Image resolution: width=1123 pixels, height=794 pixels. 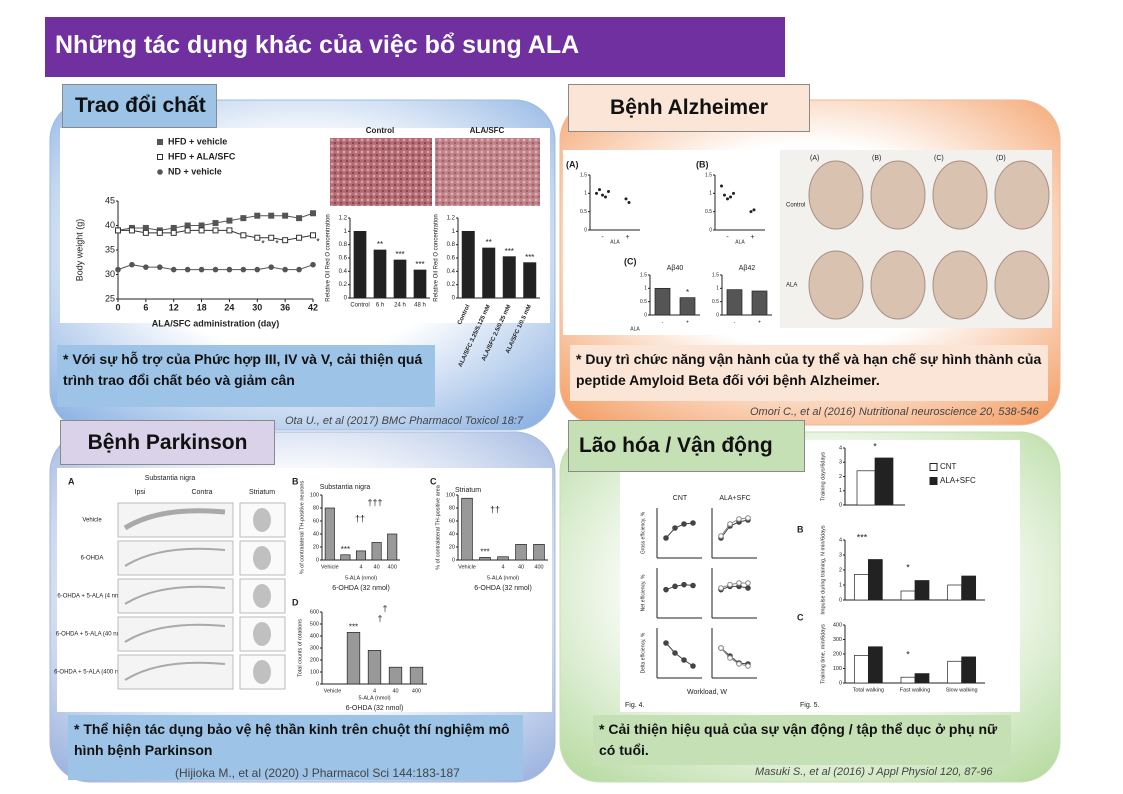 What do you see at coordinates (400, 306) in the screenshot?
I see `x-tick-label: 24 h` at bounding box center [400, 306].